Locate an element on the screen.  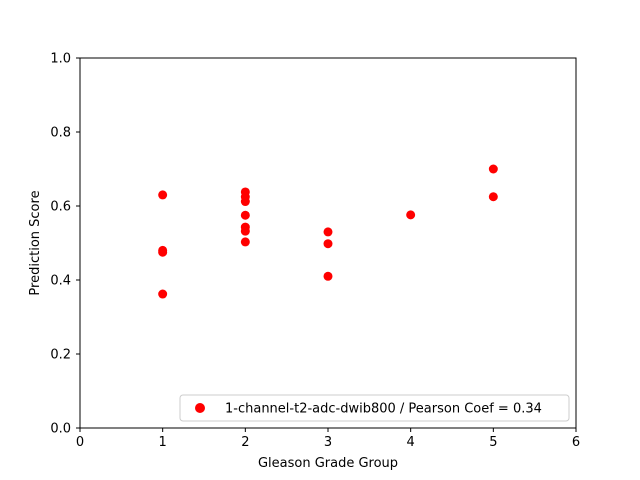
legend-box is located at coordinates (374, 408).